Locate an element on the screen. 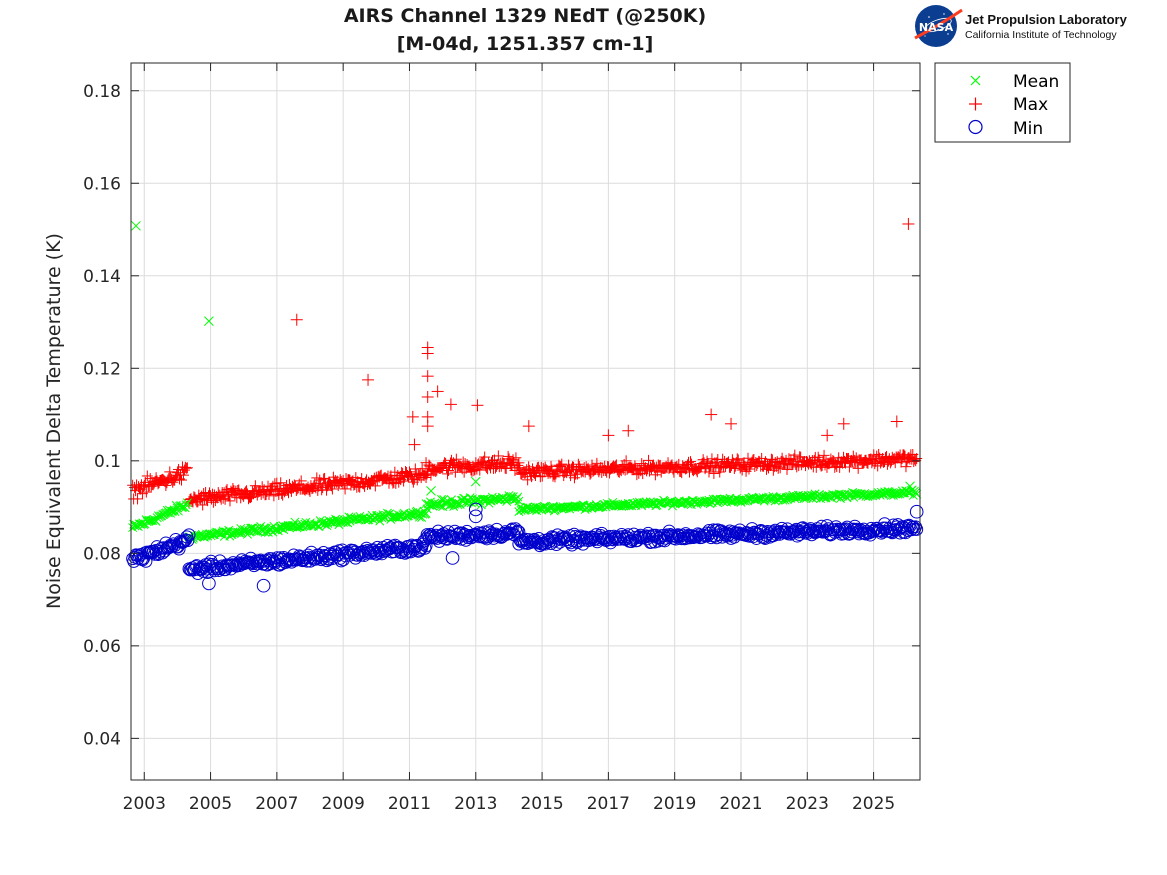 The height and width of the screenshot is (875, 1167). y-tick-labels: 0.04 0.06 0.08 0.1 0.12 0.14 0.16 0.18 is located at coordinates (102, 416).